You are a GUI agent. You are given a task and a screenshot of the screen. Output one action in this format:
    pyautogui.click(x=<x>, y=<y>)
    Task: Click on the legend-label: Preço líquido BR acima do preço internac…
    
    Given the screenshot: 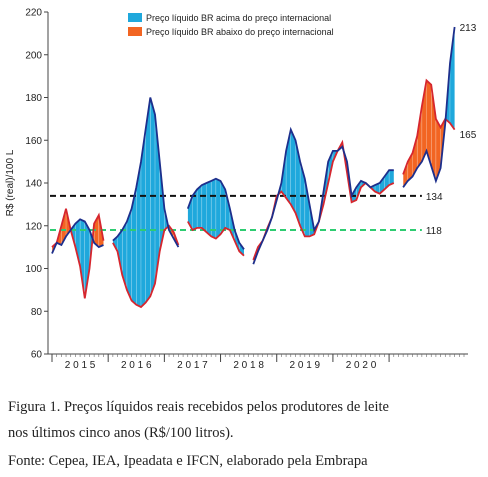 What is the action you would take?
    pyautogui.click(x=238, y=18)
    